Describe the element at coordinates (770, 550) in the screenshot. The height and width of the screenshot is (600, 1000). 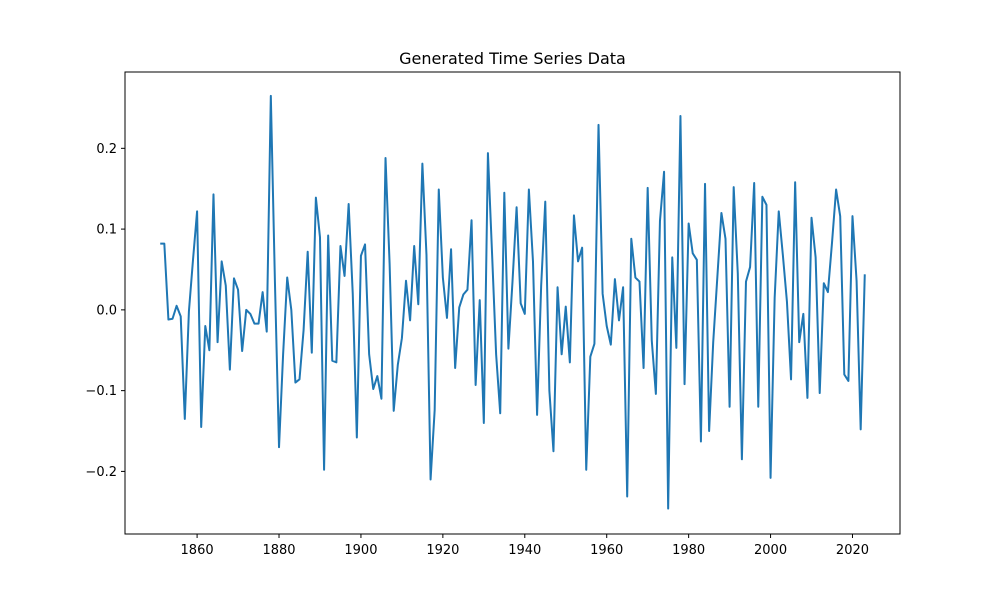
I see `x-tick-label: 2000` at that location.